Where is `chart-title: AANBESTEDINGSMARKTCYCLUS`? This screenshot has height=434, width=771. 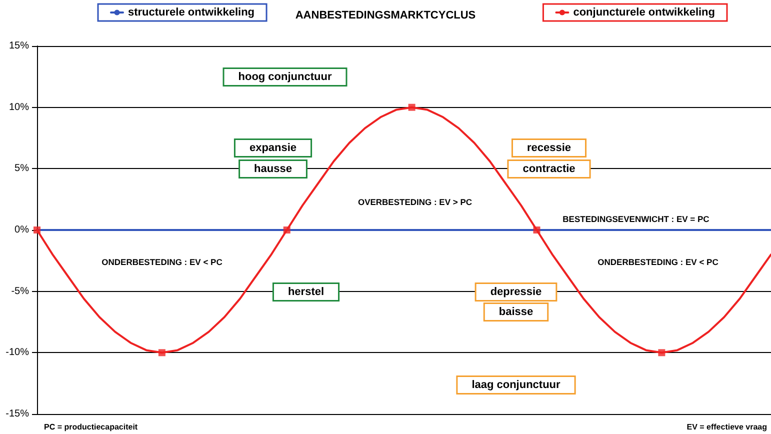
chart-title: AANBESTEDINGSMARKTCYCLUS is located at coordinates (385, 16).